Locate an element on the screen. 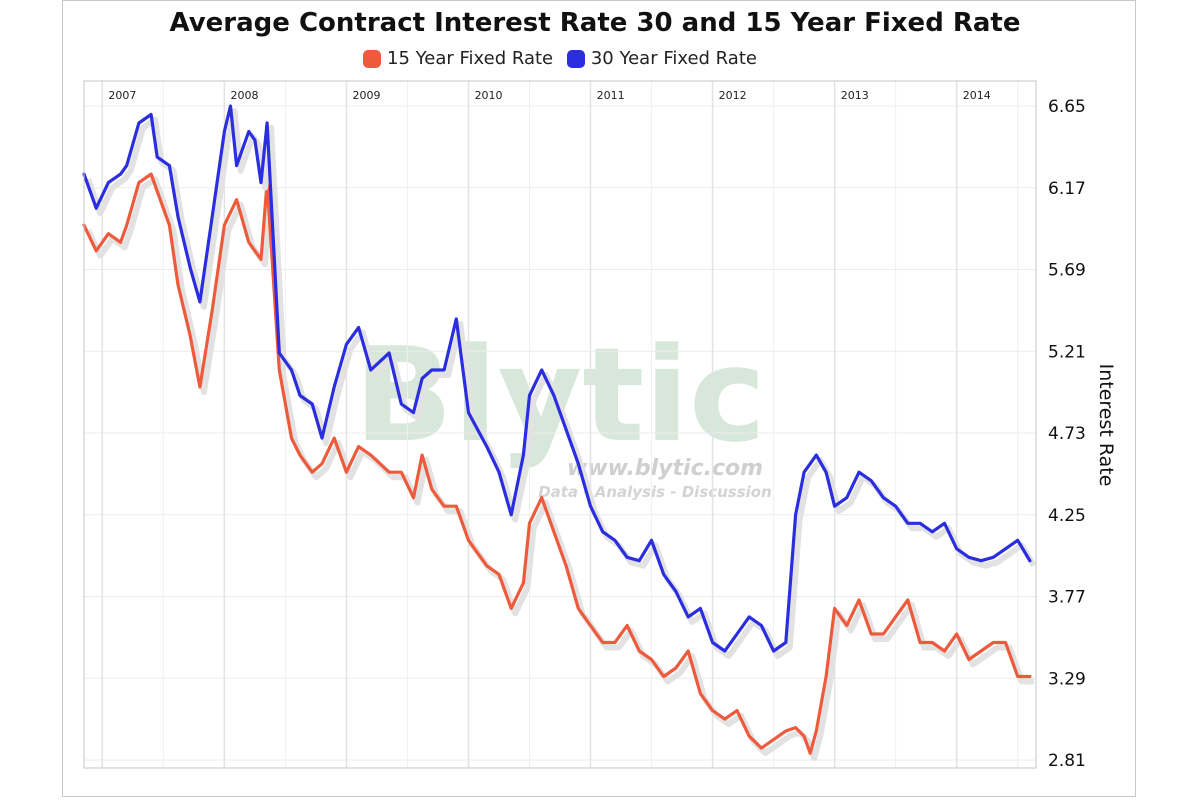 This screenshot has height=800, width=1200. y-tick-label: 2.81 is located at coordinates (1067, 761).